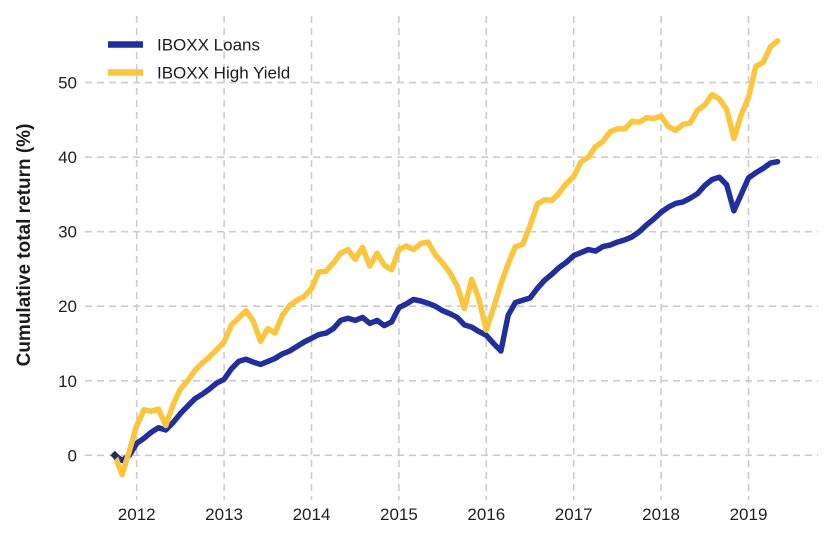 The image size is (825, 550). I want to click on x-tick-label-2013: 2013, so click(224, 514).